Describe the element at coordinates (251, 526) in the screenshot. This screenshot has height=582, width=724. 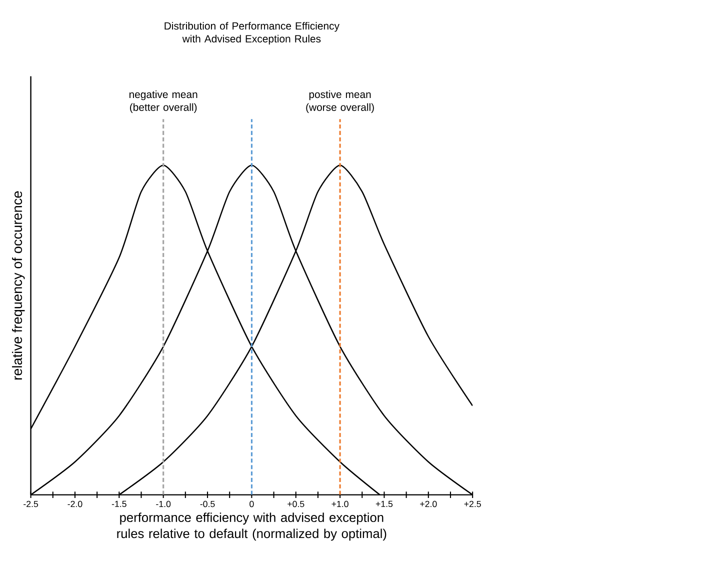
I see `x-axis-title: performance efficiency with advised exception rules relative to default (normalized by optimal)` at that location.